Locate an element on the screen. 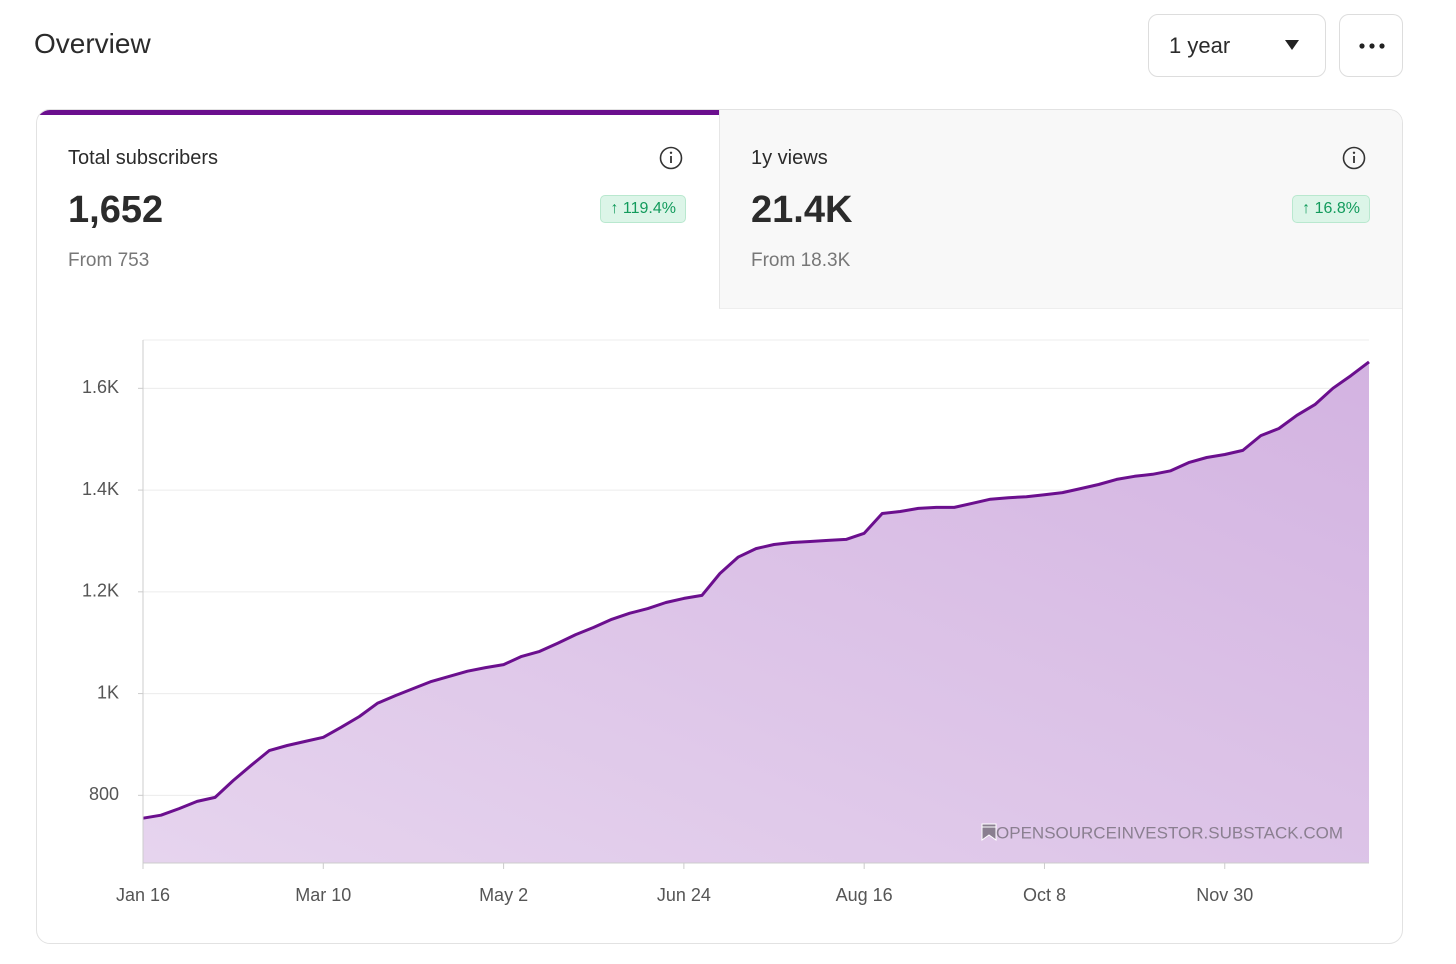 The width and height of the screenshot is (1456, 964). stat-from: From 753 is located at coordinates (109, 260).